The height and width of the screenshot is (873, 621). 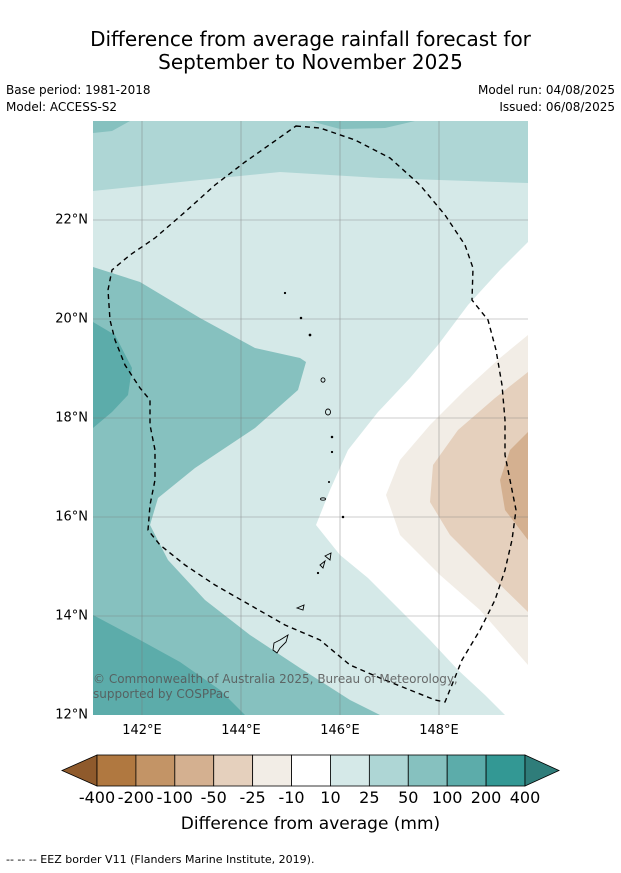 I want to click on lat-label-18n: 18°N, so click(x=71, y=418).